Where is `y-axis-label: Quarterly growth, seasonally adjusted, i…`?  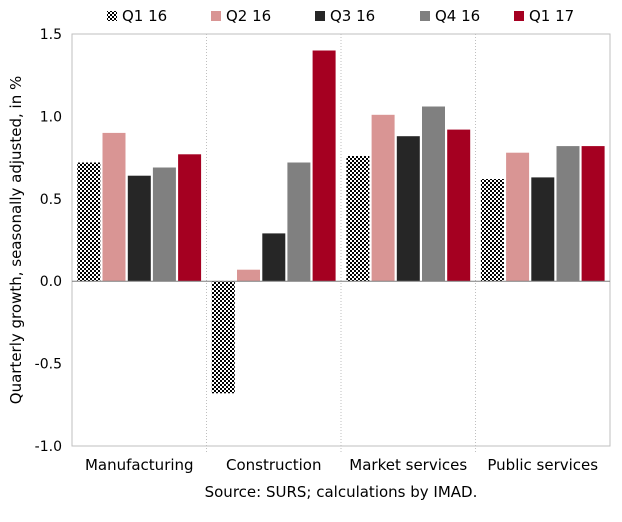 y-axis-label: Quarterly growth, seasonally adjusted, i… is located at coordinates (16, 240).